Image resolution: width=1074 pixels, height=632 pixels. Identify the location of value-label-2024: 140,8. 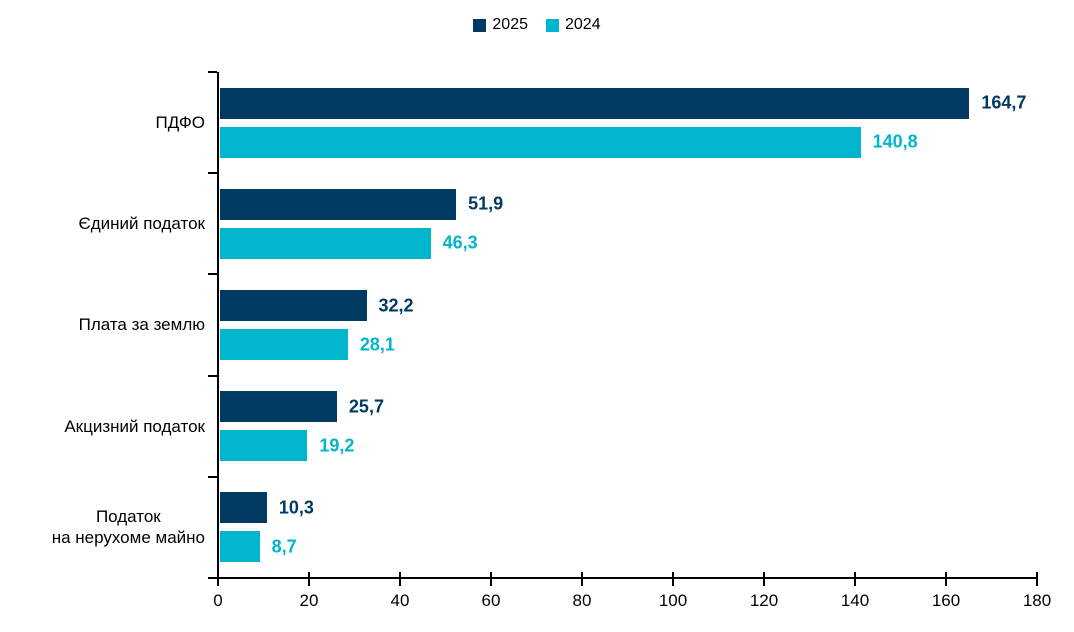
(895, 141).